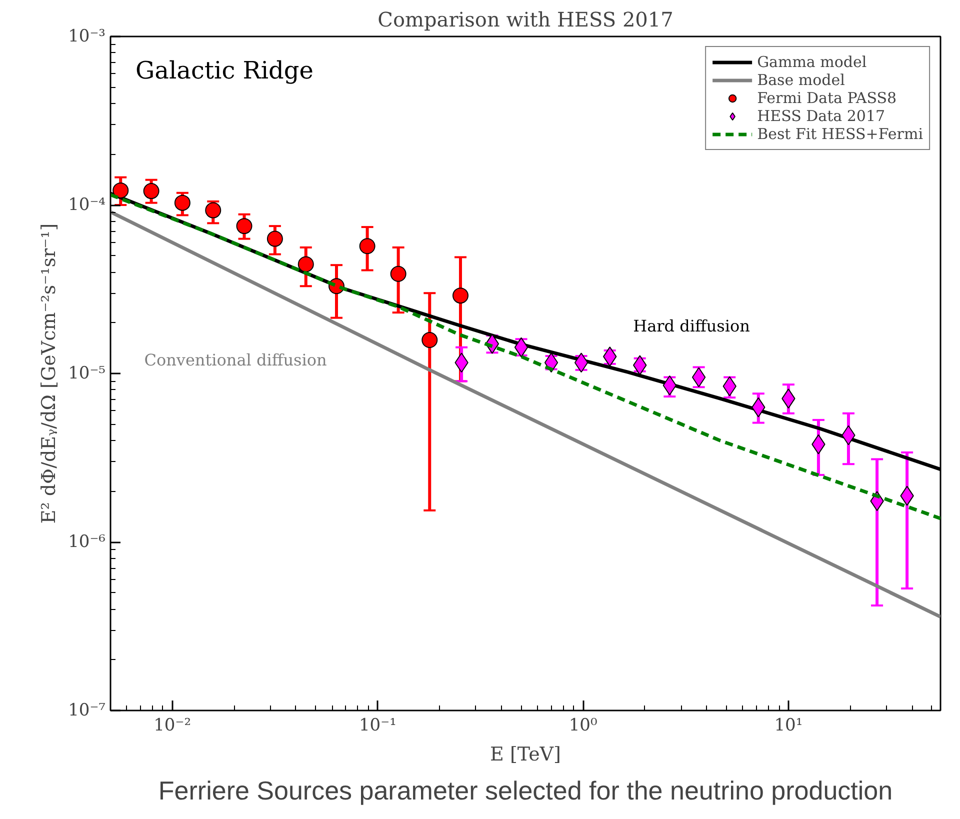 This screenshot has height=819, width=960. Describe the element at coordinates (87, 710) in the screenshot. I see `y-tick-label: 10⁻⁷` at that location.